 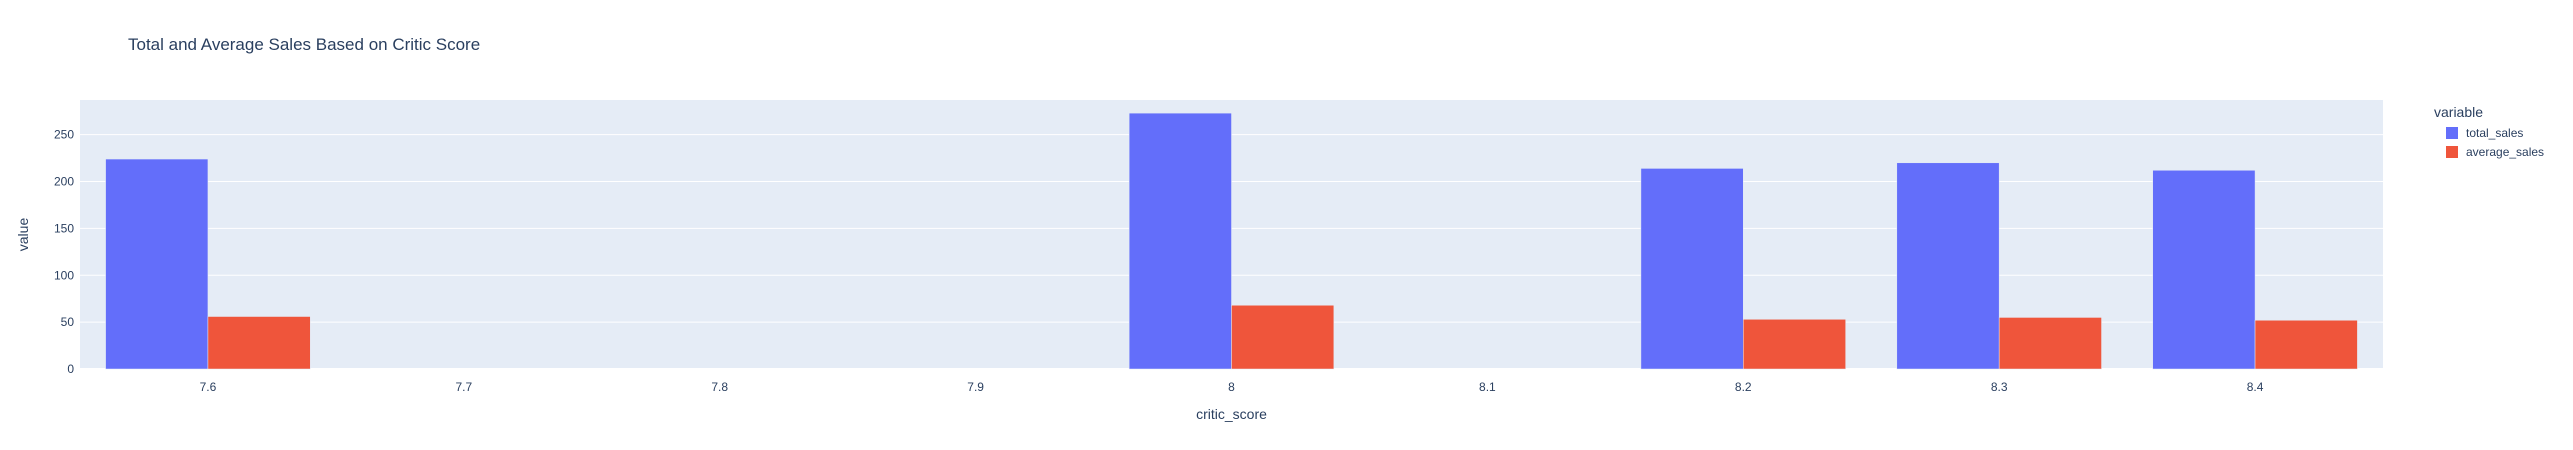 What do you see at coordinates (2255, 387) in the screenshot?
I see `x-tick-label: 8.4` at bounding box center [2255, 387].